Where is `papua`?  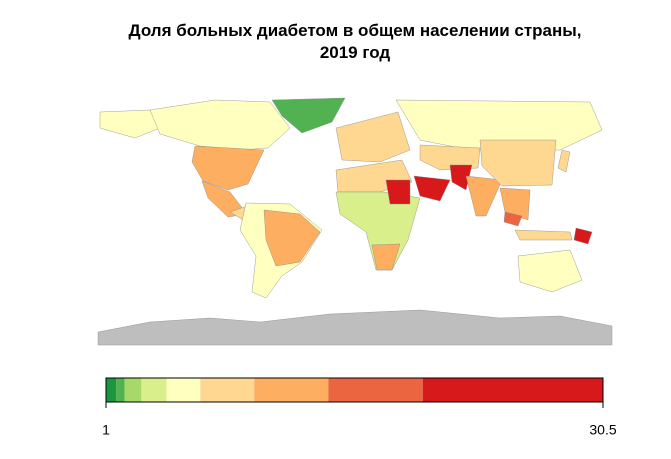 papua is located at coordinates (583, 236).